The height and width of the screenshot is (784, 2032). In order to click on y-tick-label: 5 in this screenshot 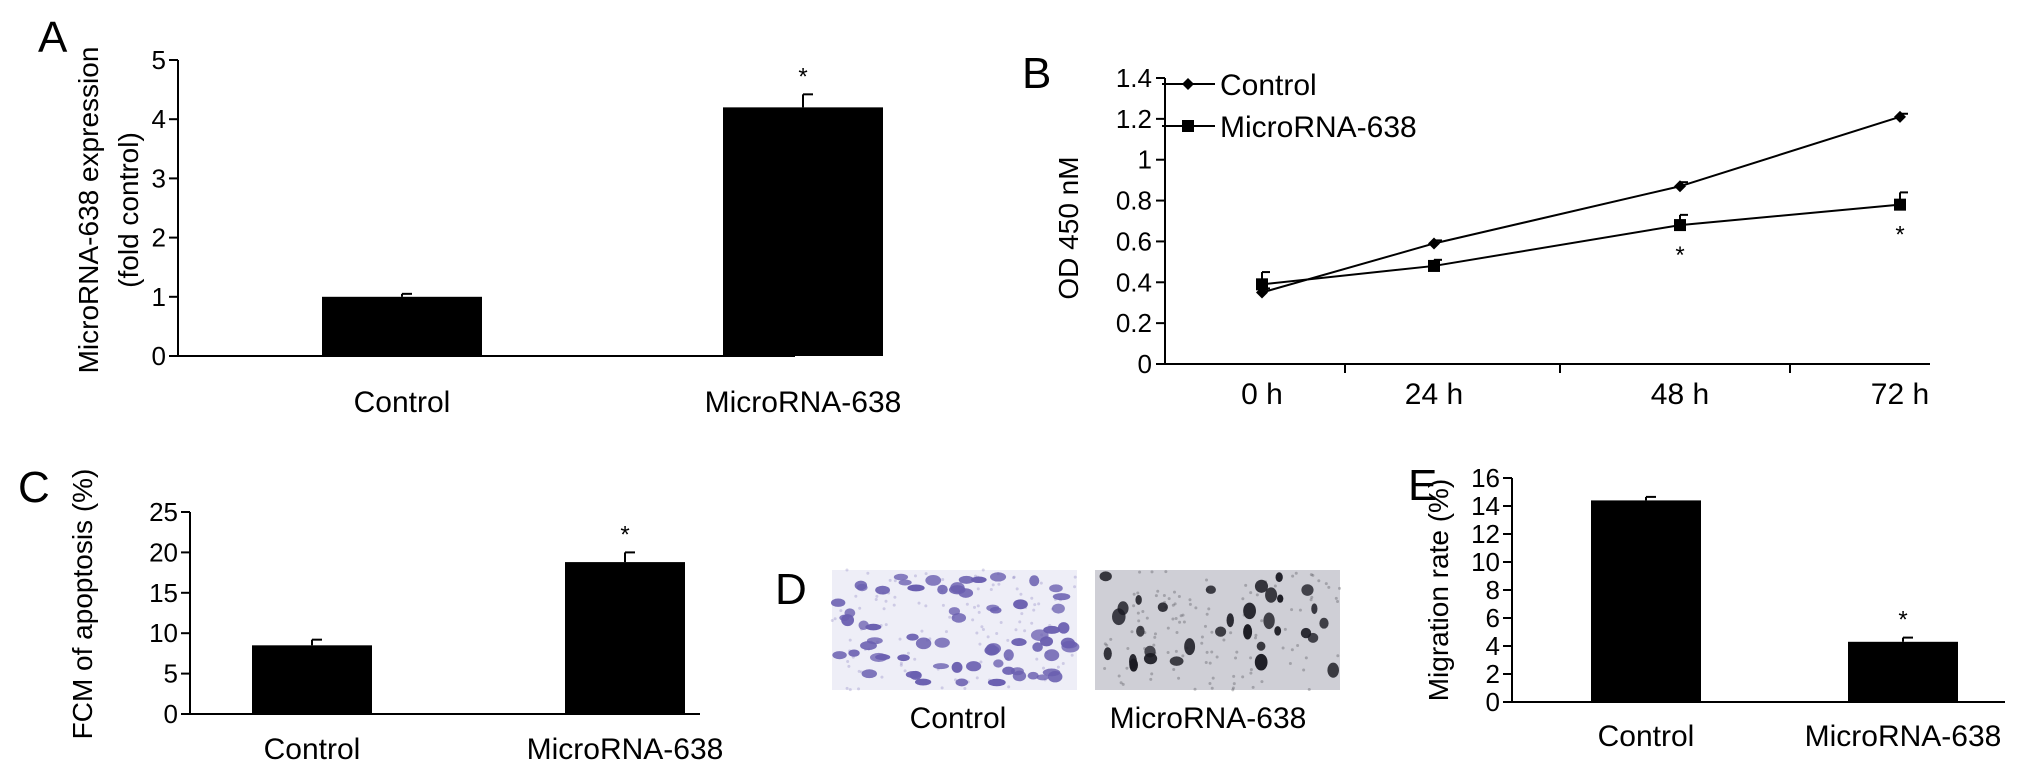, I will do `click(171, 674)`.